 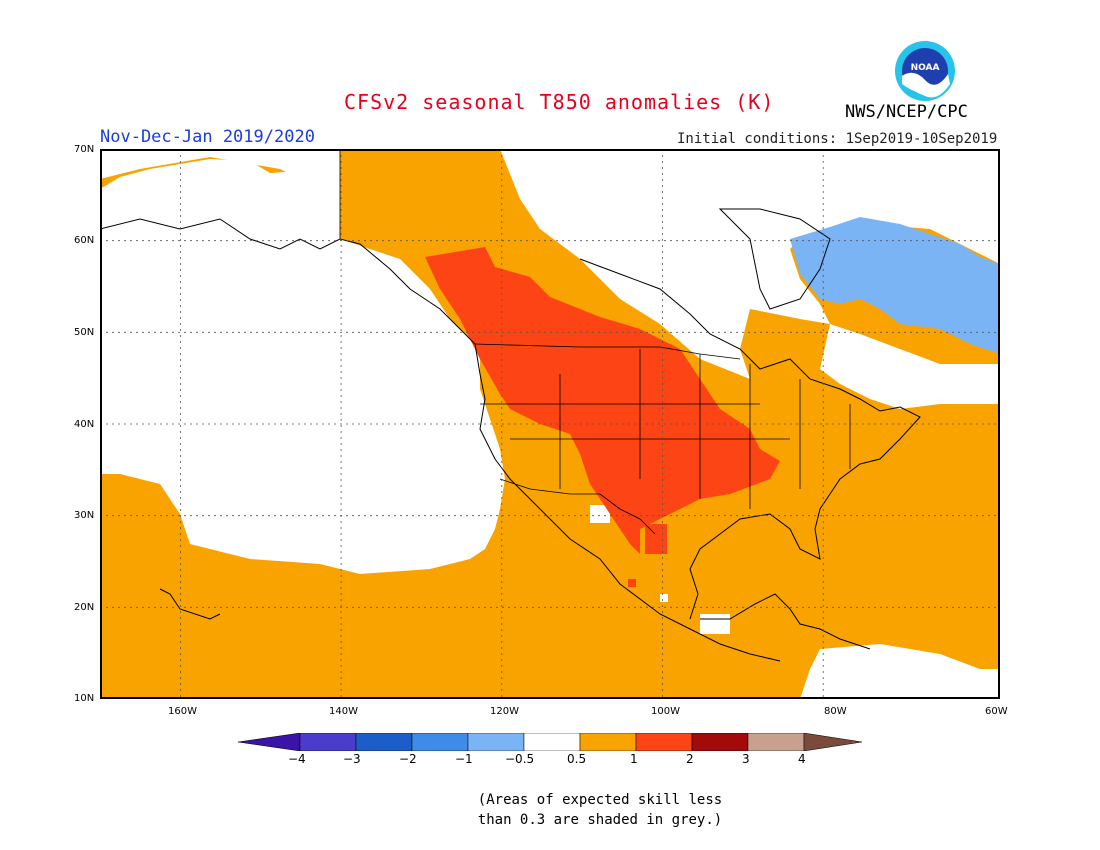 I want to click on strong-warm-regions, so click(x=602, y=417).